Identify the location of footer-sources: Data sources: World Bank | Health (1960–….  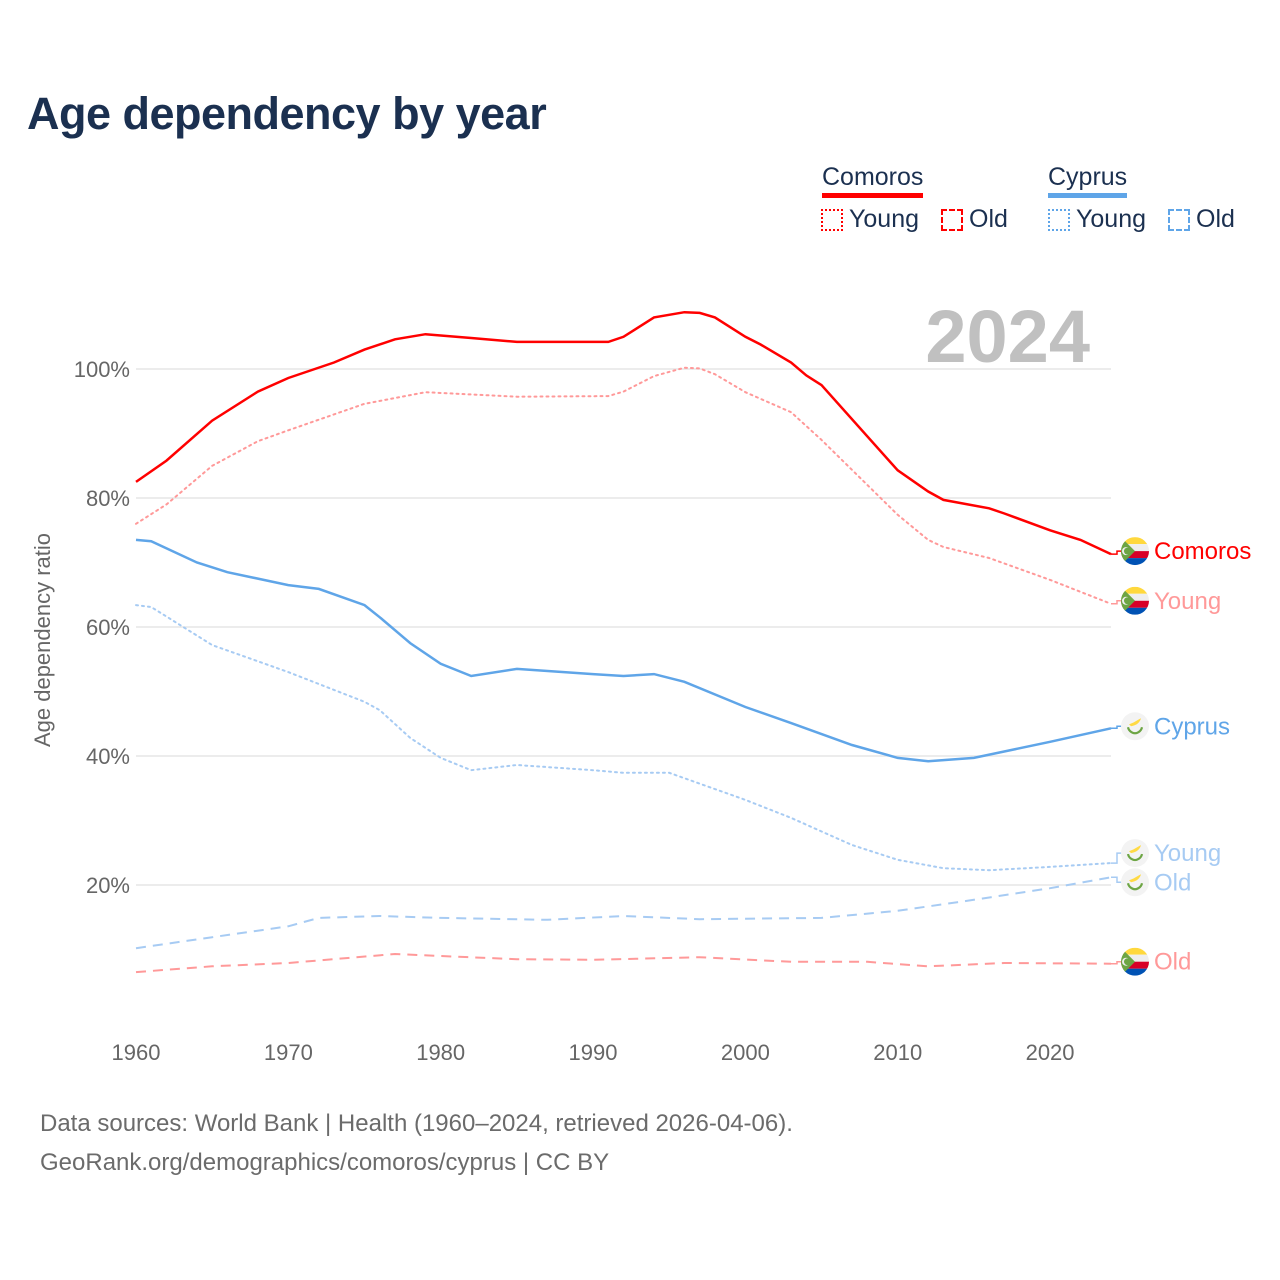
(416, 1123).